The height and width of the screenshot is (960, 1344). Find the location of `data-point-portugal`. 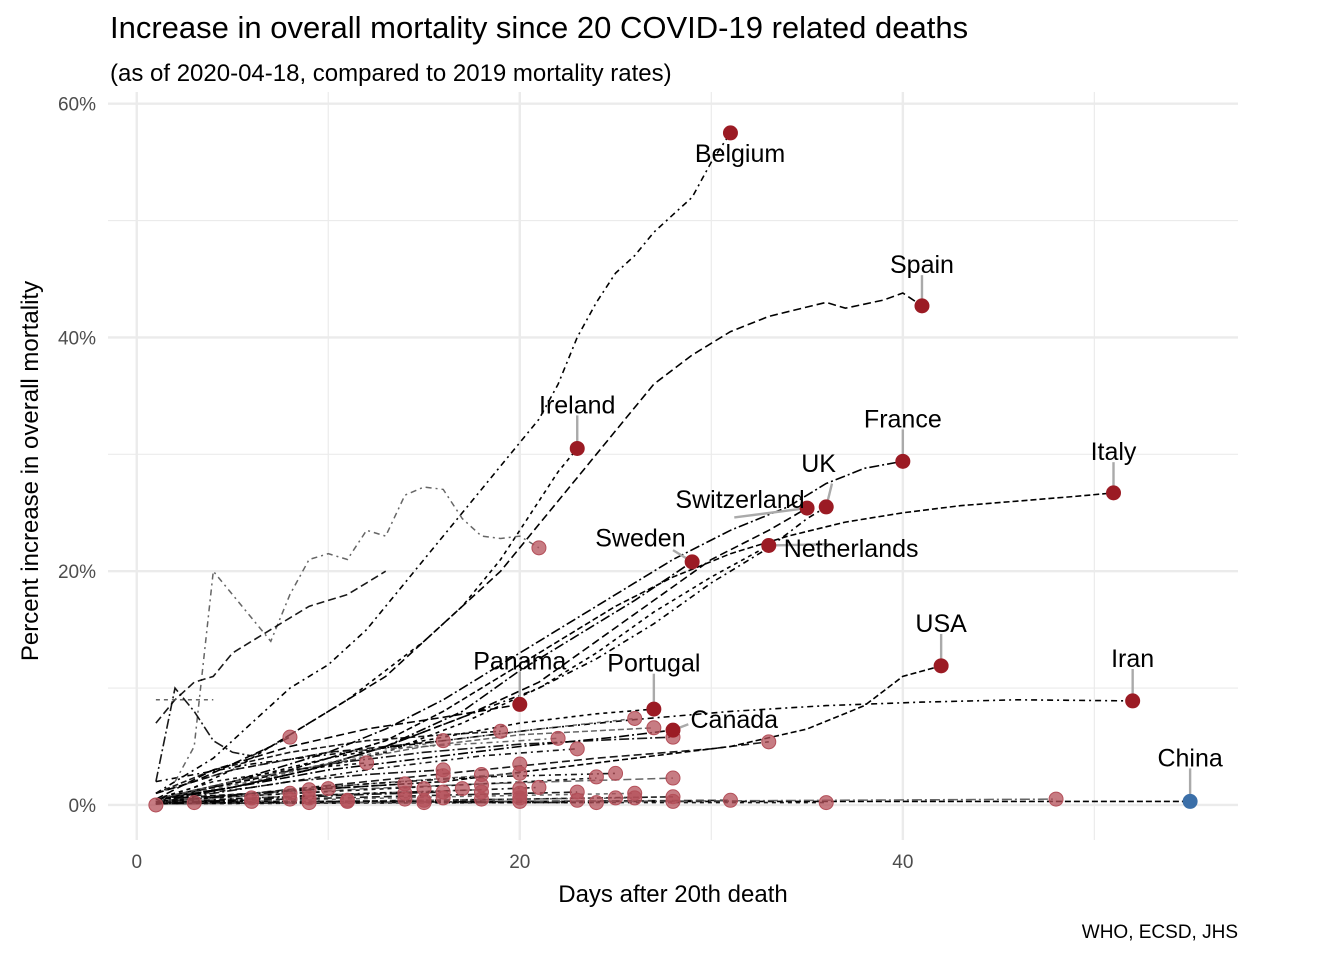

data-point-portugal is located at coordinates (654, 709).